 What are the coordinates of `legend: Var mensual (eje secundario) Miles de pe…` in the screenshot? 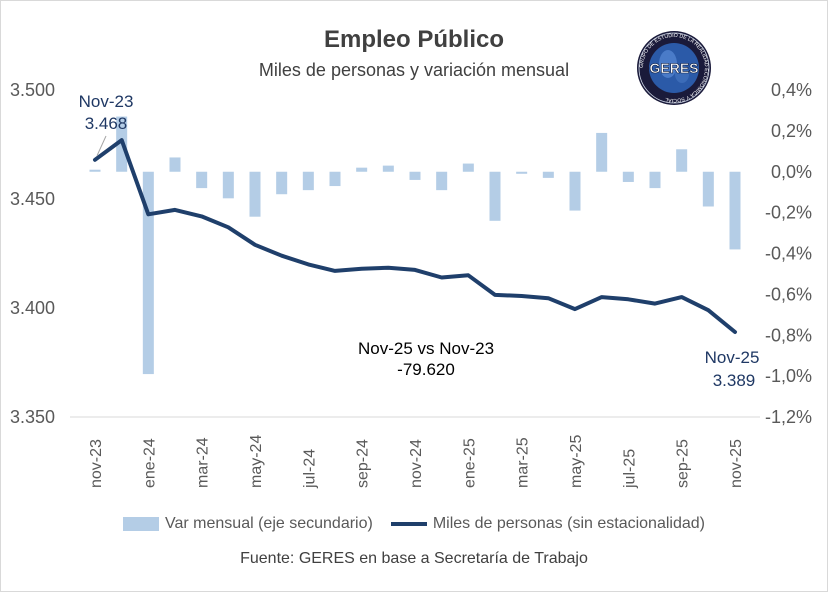 It's located at (414, 524).